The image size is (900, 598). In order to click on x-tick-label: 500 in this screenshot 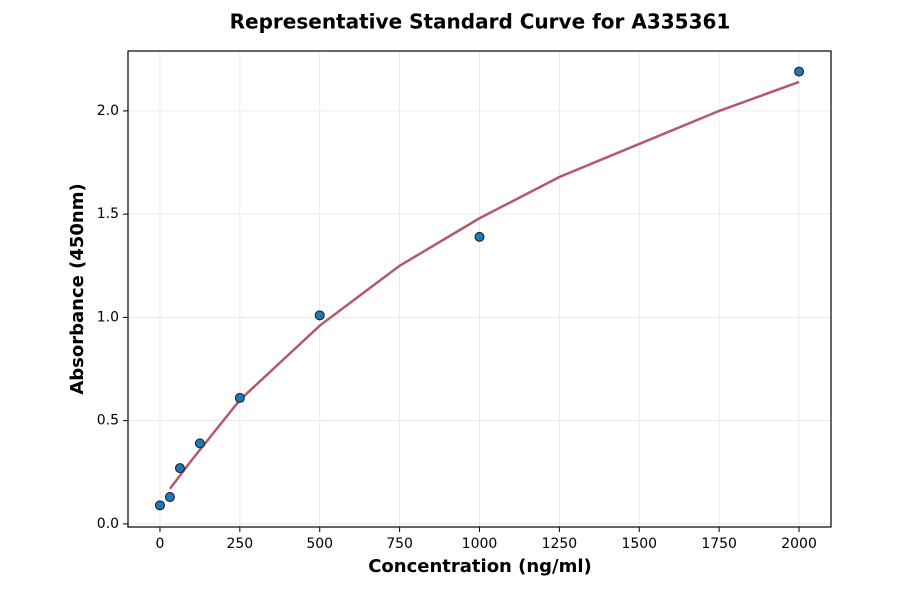, I will do `click(319, 544)`.